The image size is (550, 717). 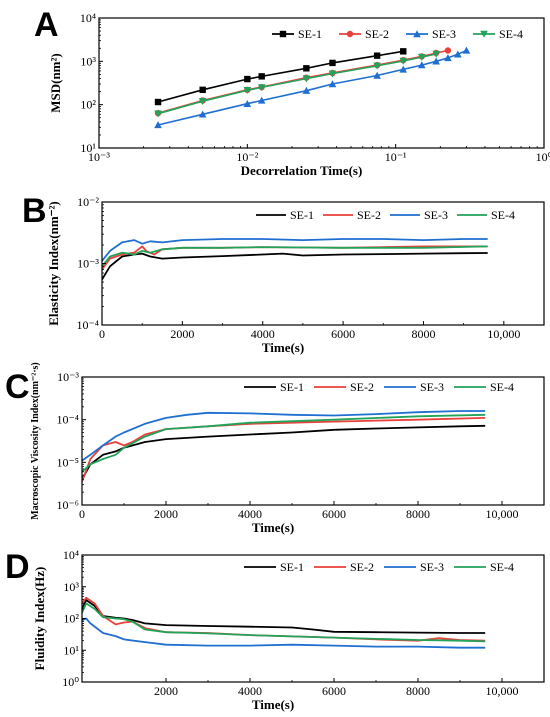 What do you see at coordinates (34, 211) in the screenshot?
I see `panel-letter: B` at bounding box center [34, 211].